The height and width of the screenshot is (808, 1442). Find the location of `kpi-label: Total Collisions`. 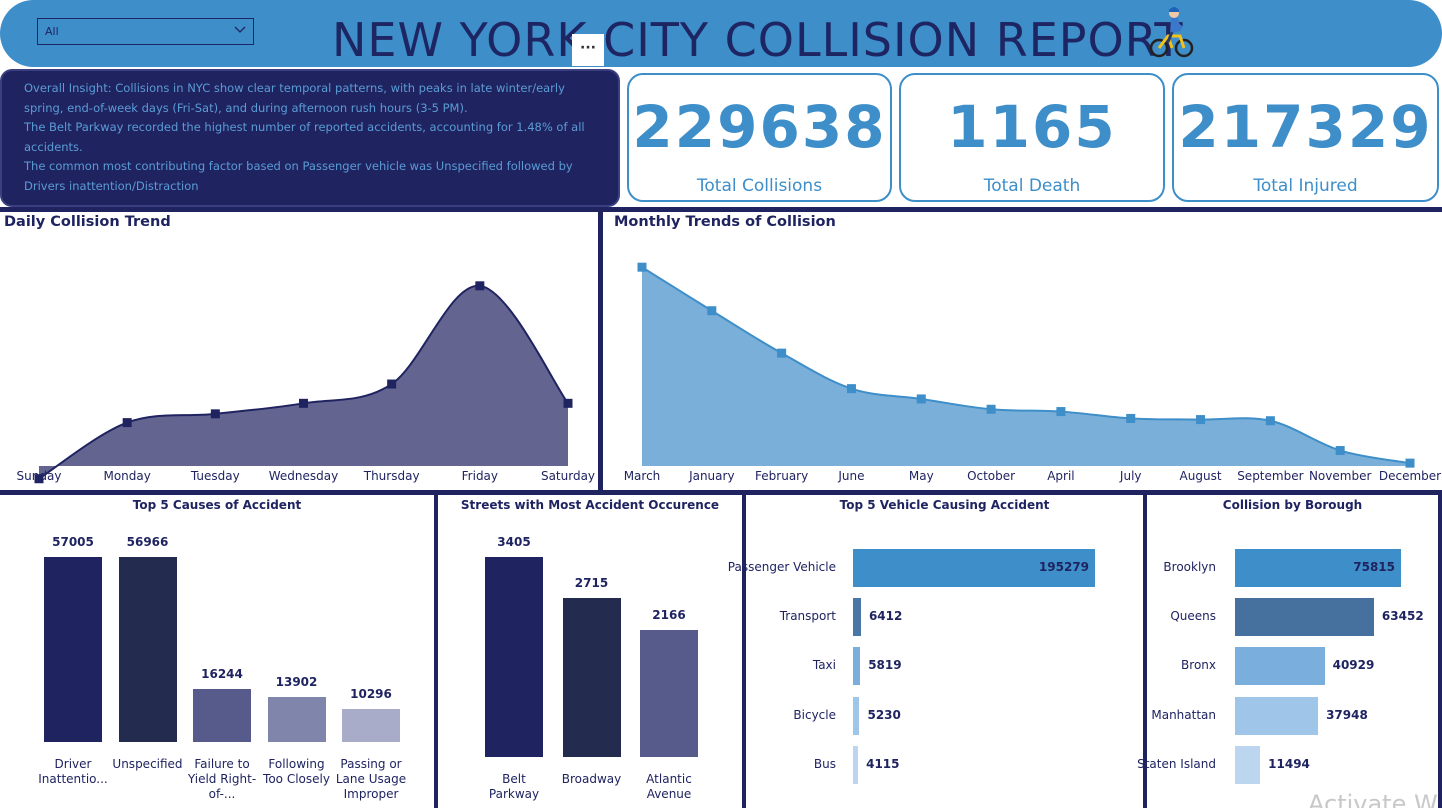

kpi-label: Total Collisions is located at coordinates (759, 186).